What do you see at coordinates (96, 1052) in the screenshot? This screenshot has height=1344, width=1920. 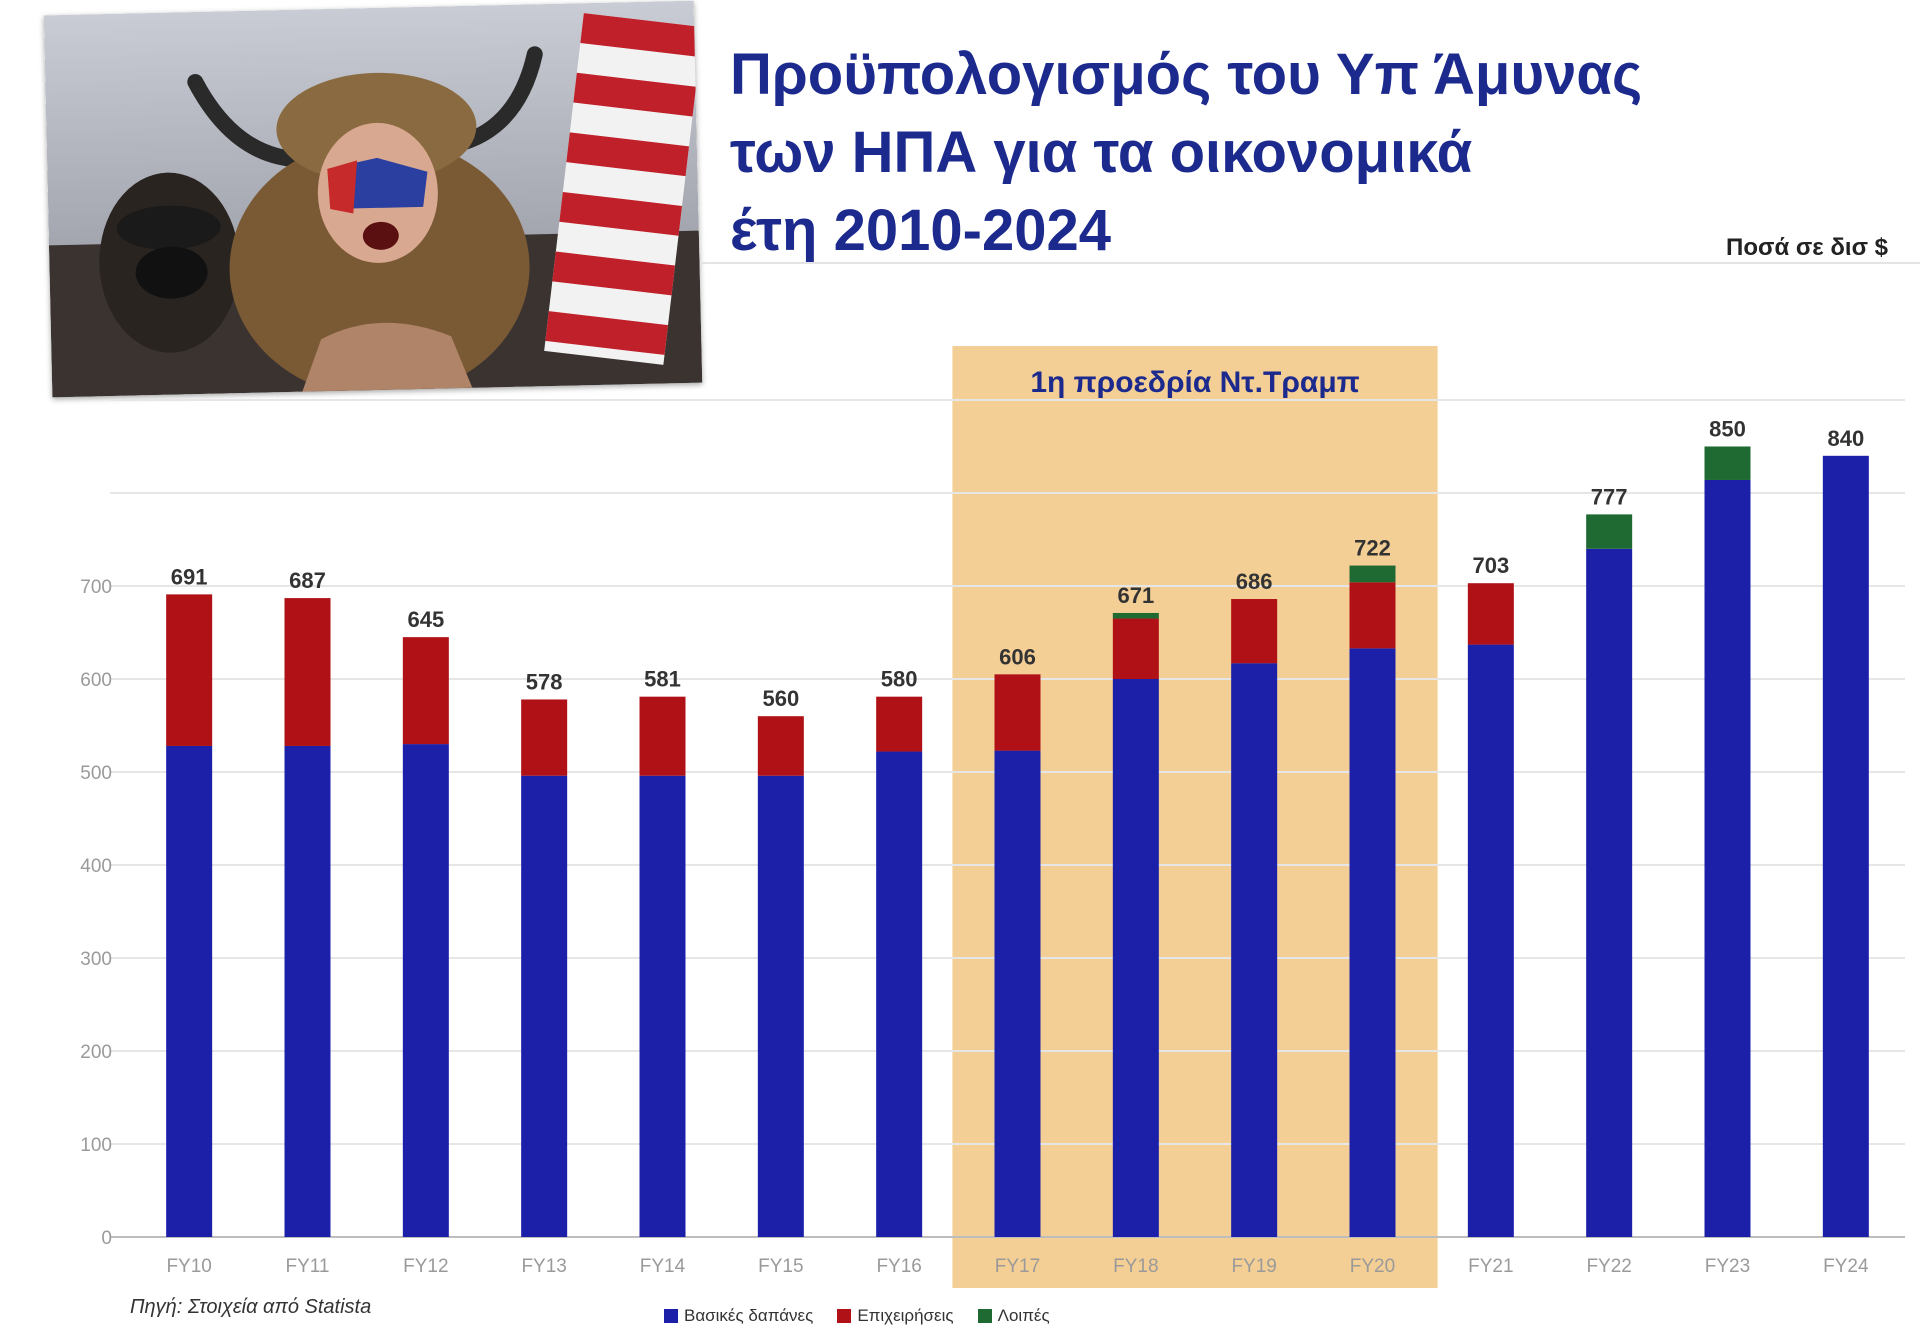 I see `y-tick-label: 200` at bounding box center [96, 1052].